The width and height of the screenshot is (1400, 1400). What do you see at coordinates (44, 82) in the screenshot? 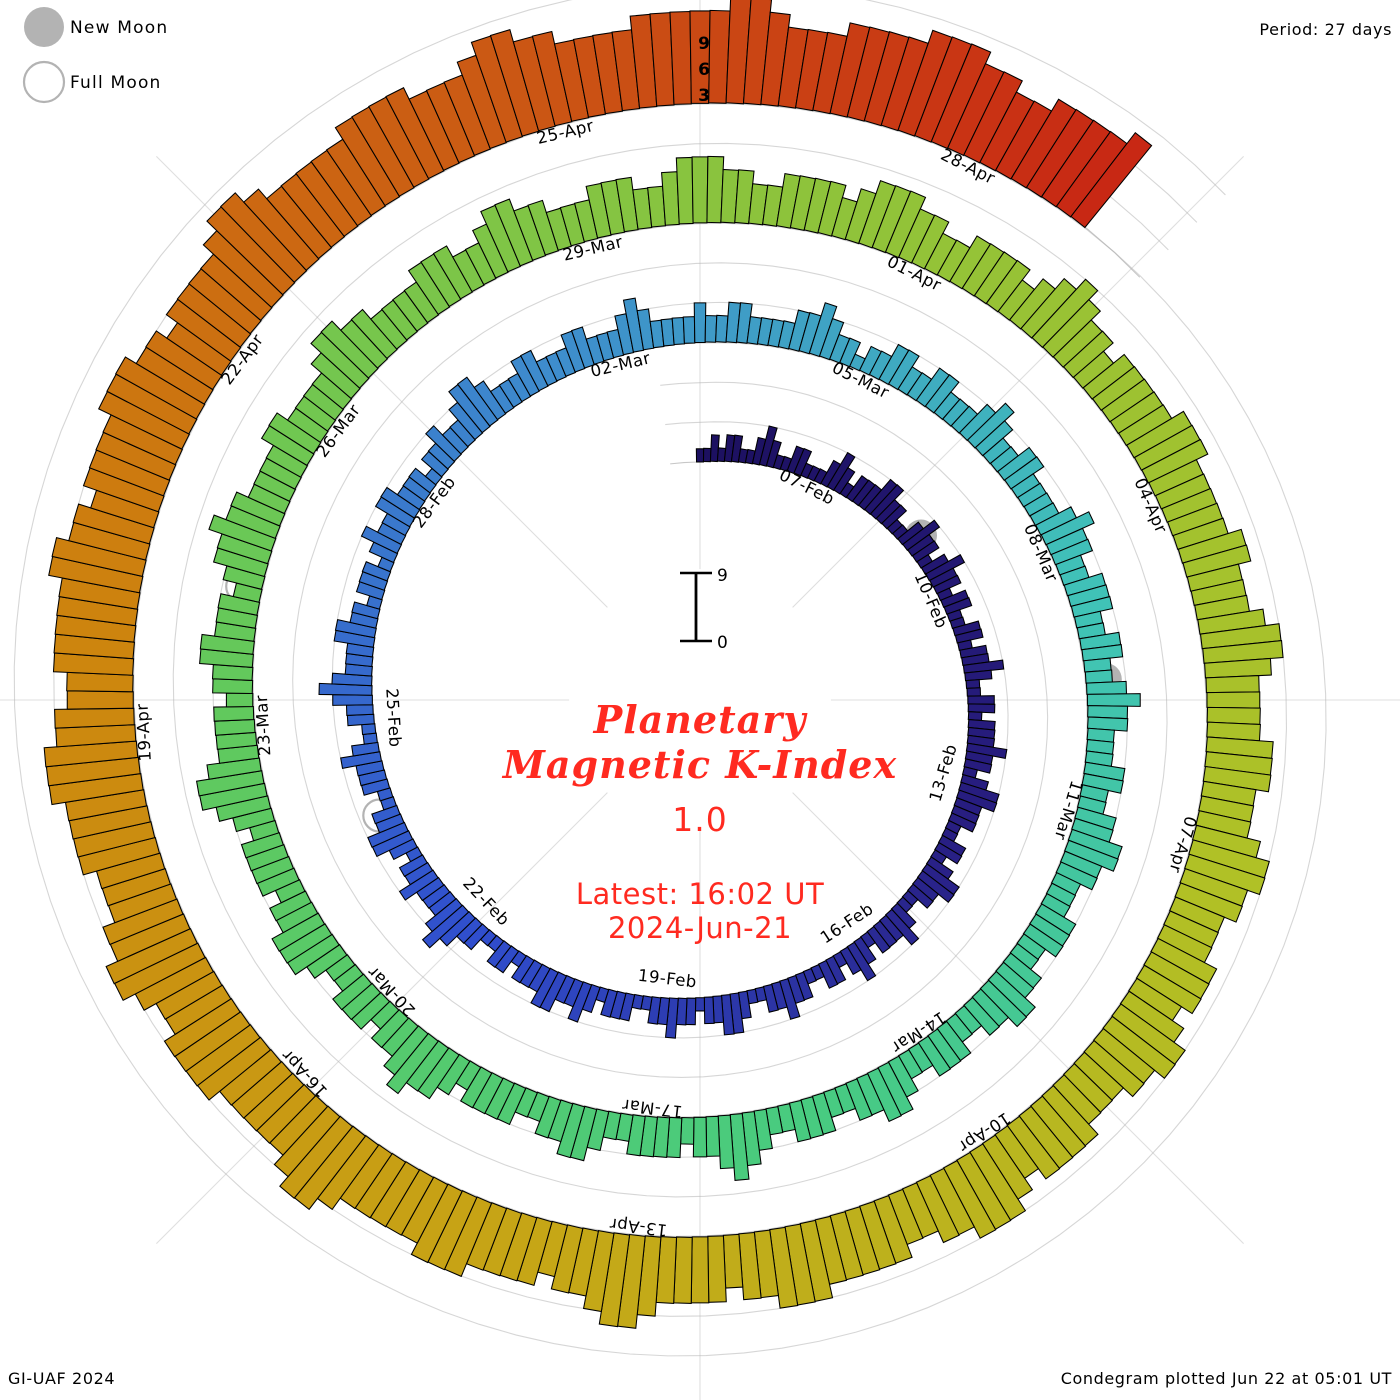
I see `full-moon-icon` at bounding box center [44, 82].